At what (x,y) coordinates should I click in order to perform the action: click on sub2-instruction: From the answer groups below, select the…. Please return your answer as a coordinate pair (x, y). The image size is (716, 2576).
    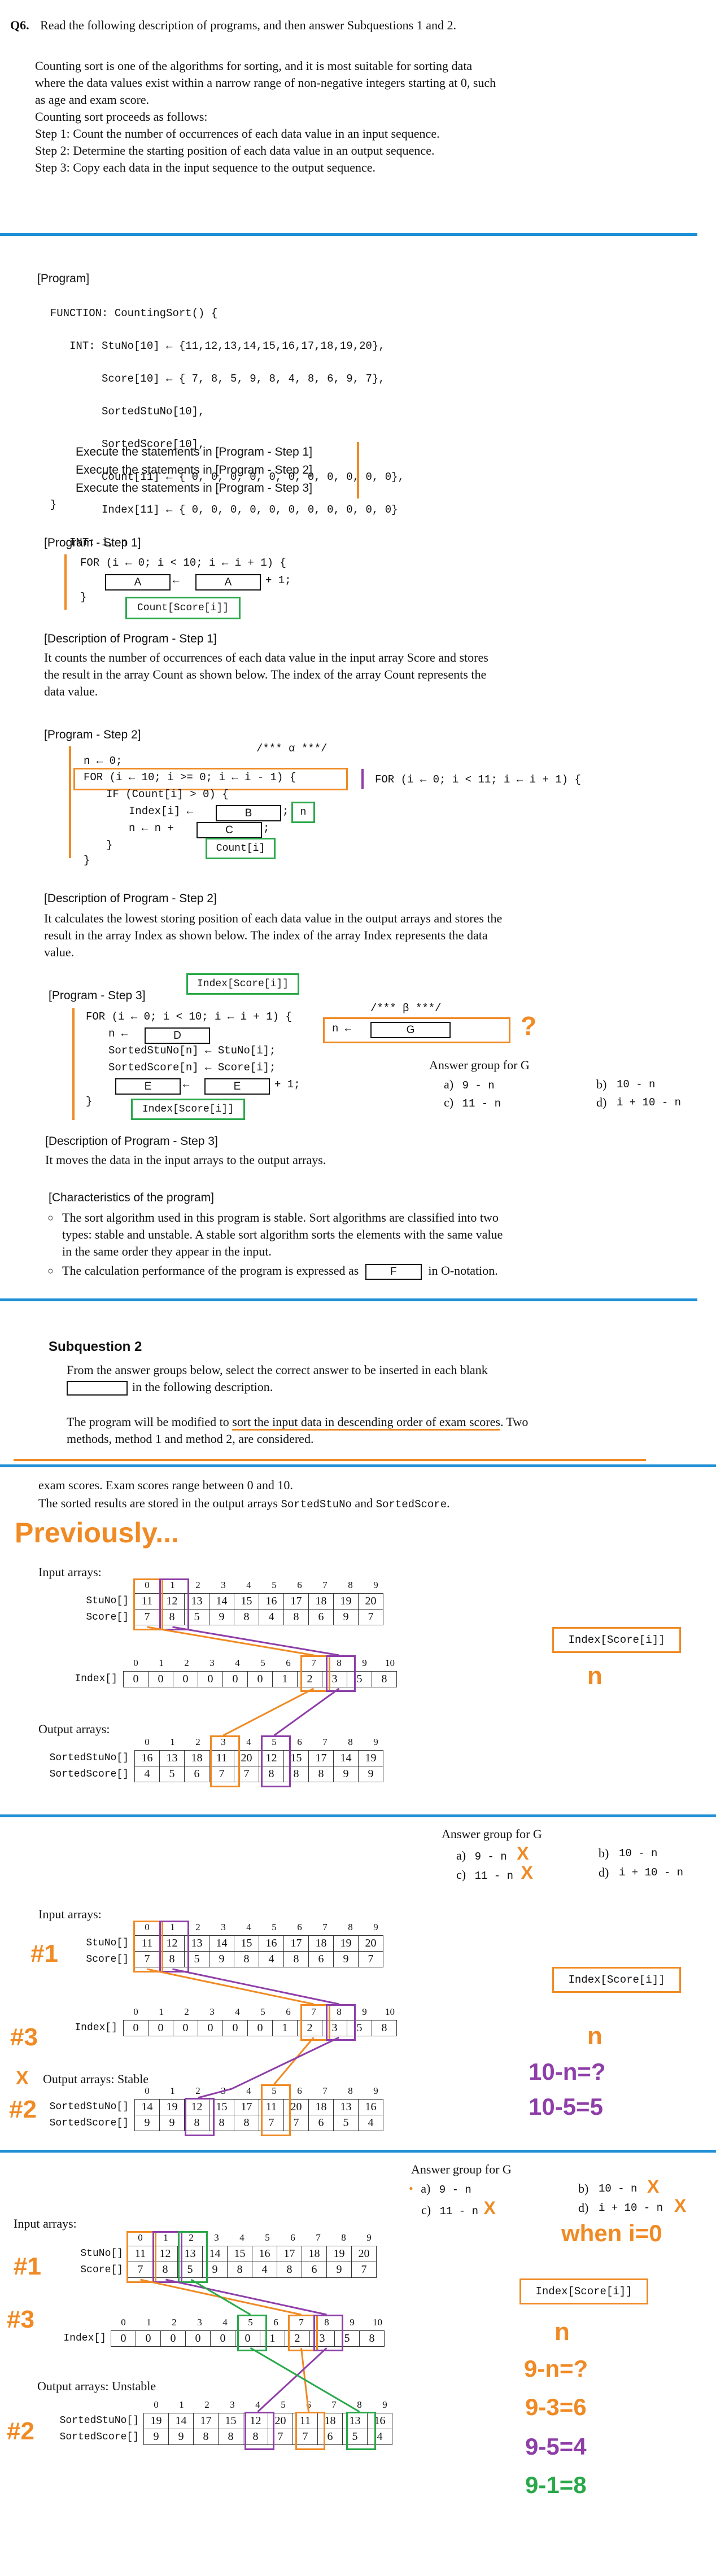
    Looking at the image, I should click on (277, 1379).